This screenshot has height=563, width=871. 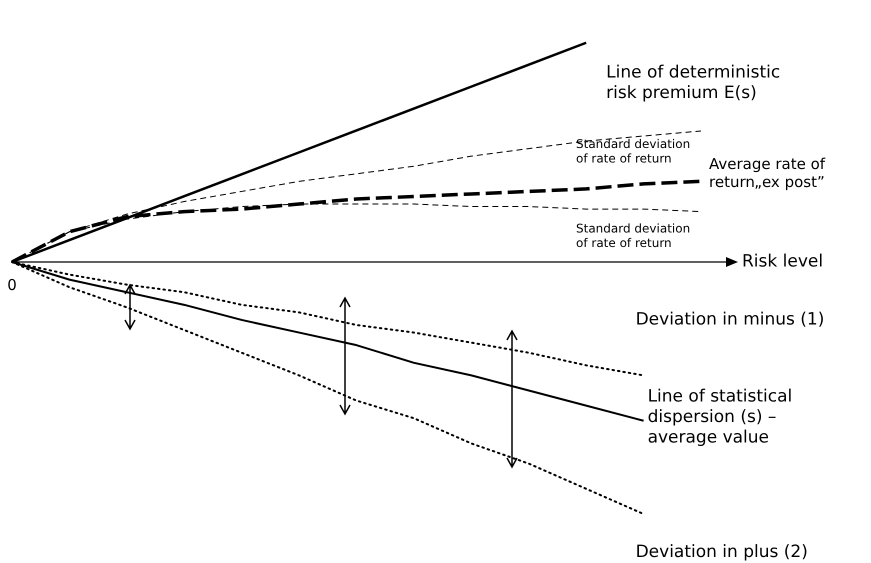 What do you see at coordinates (783, 261) in the screenshot?
I see `x-axis-title: Risk level` at bounding box center [783, 261].